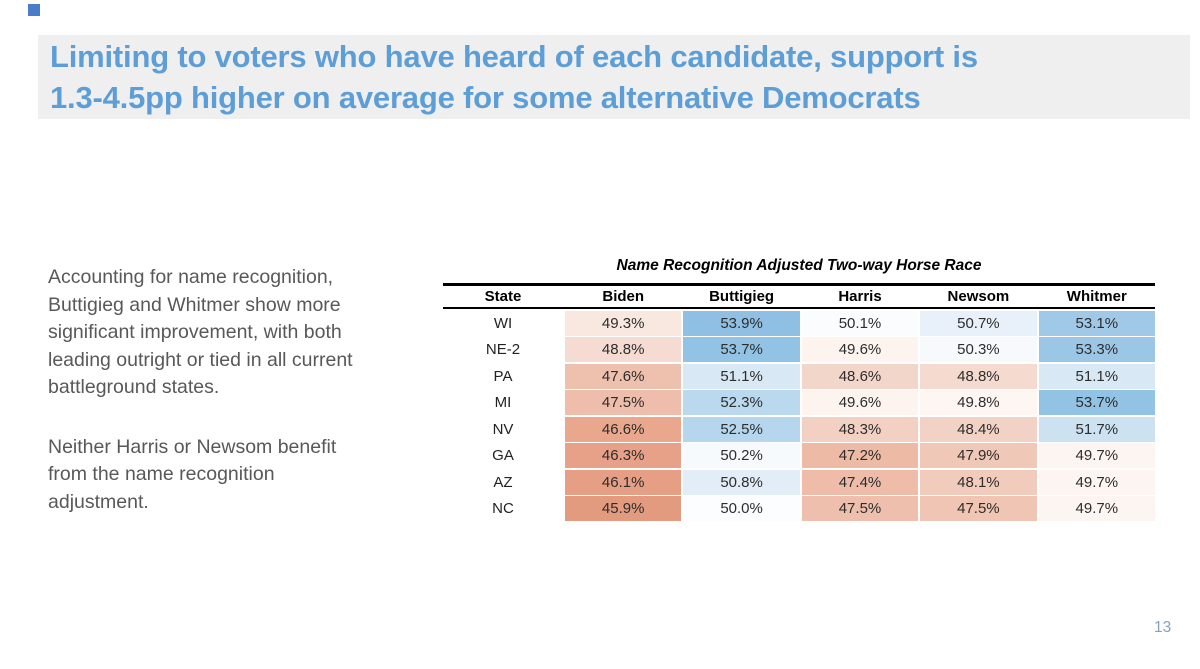  Describe the element at coordinates (503, 508) in the screenshot. I see `state-cell: NC` at that location.